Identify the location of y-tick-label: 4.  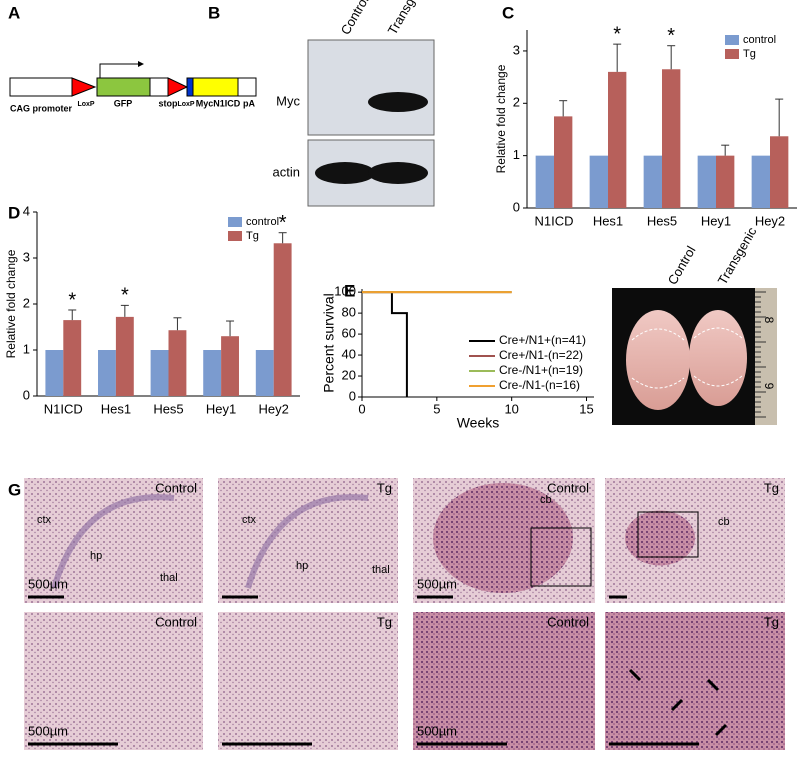
(26, 210).